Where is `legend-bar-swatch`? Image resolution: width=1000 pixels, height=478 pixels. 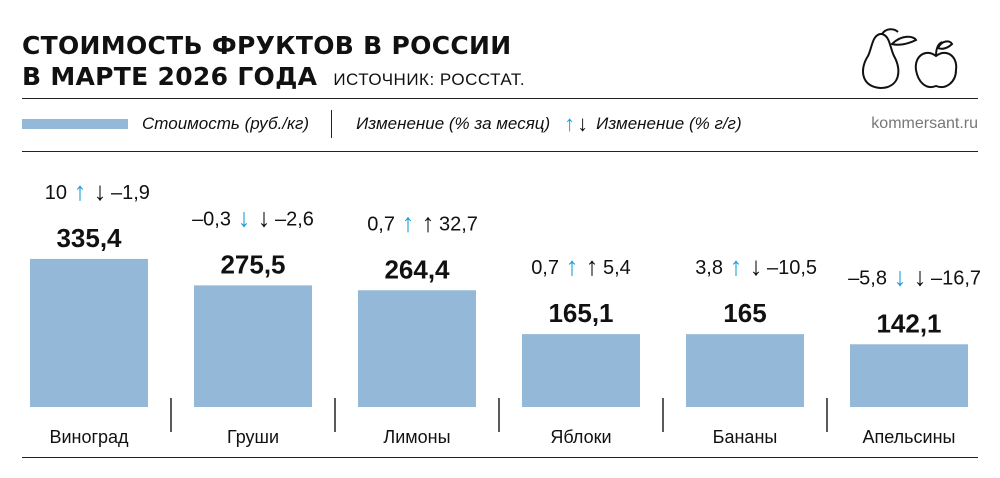 legend-bar-swatch is located at coordinates (75, 124).